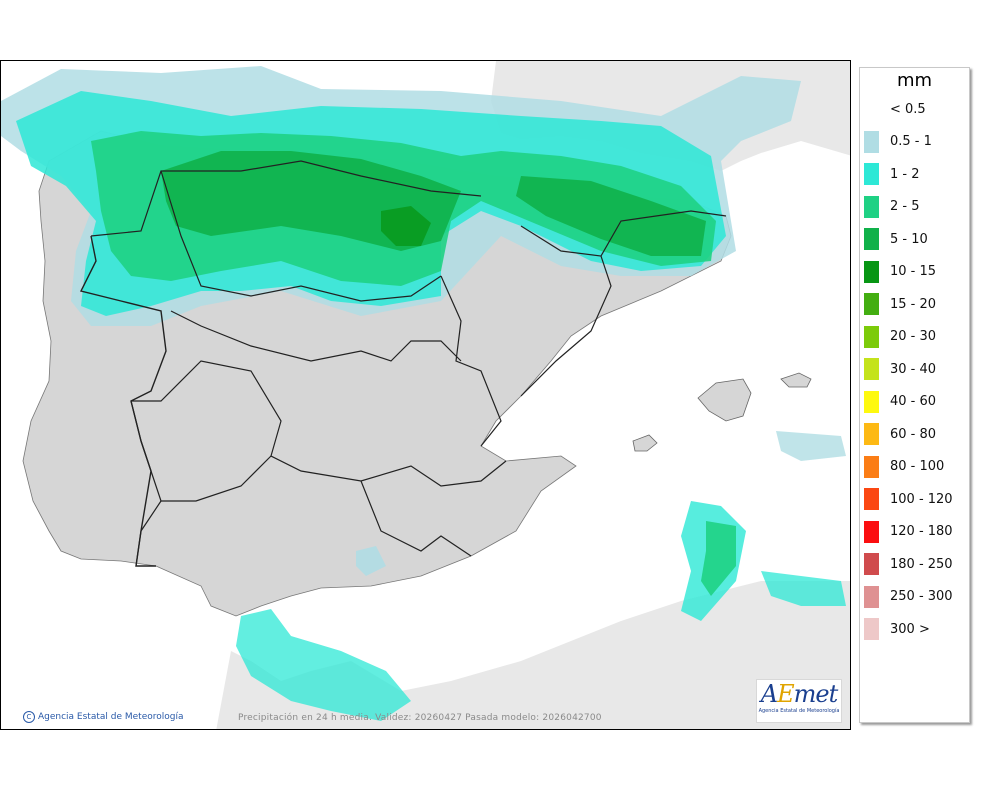 The height and width of the screenshot is (790, 1000). I want to click on legend-item: 100 - 120, so click(908, 499).